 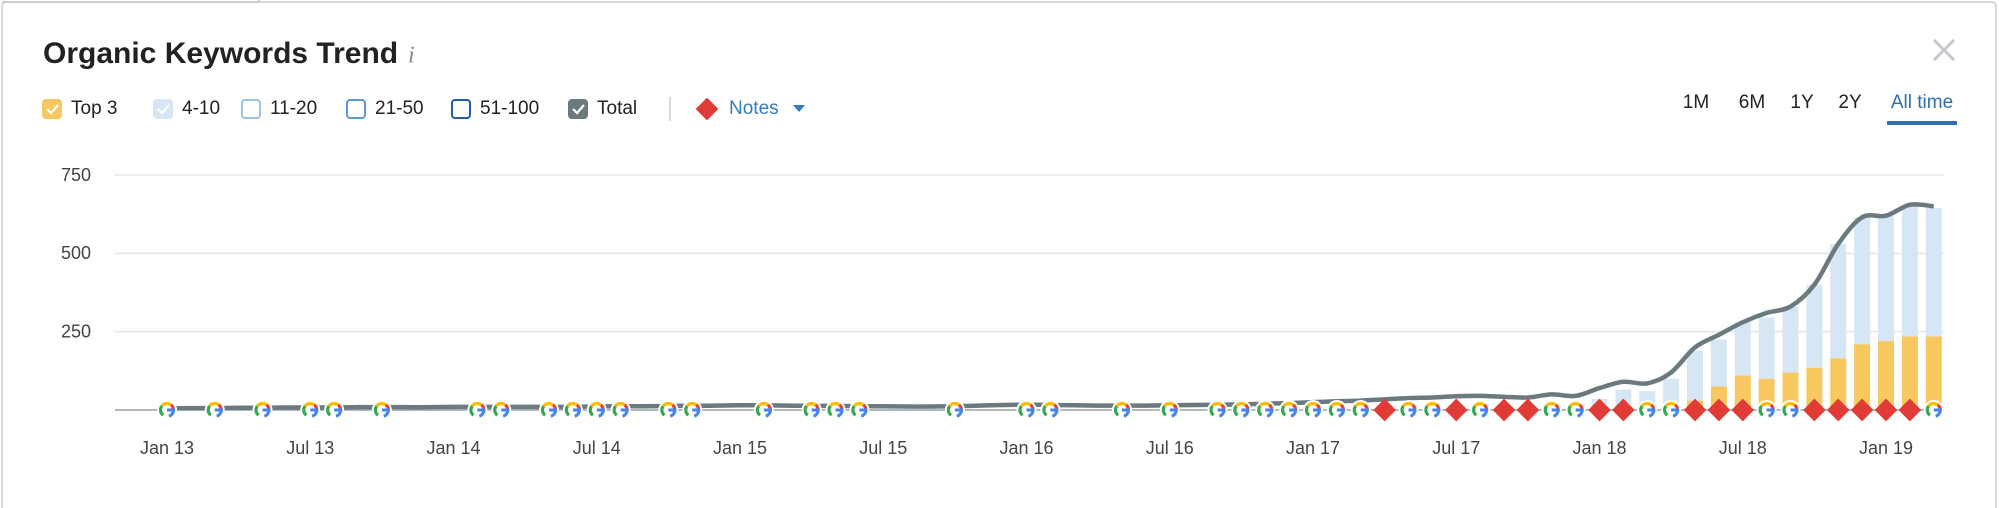 I want to click on legend-label: Top 3, so click(x=94, y=108).